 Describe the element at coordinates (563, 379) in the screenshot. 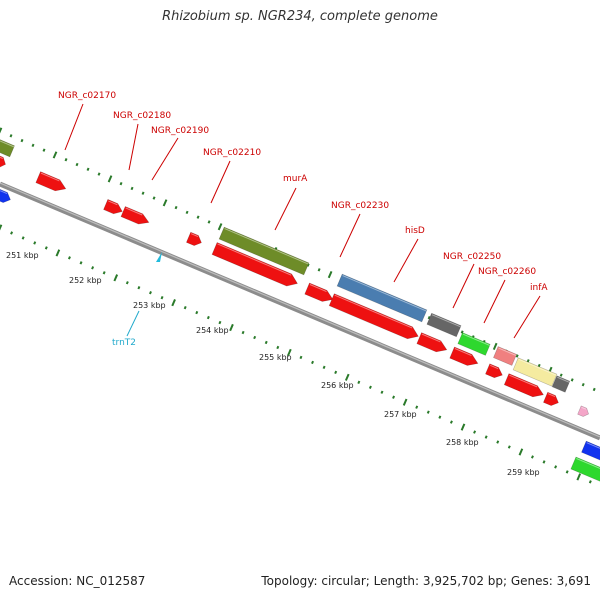

I see `misc-feature-highlight` at that location.